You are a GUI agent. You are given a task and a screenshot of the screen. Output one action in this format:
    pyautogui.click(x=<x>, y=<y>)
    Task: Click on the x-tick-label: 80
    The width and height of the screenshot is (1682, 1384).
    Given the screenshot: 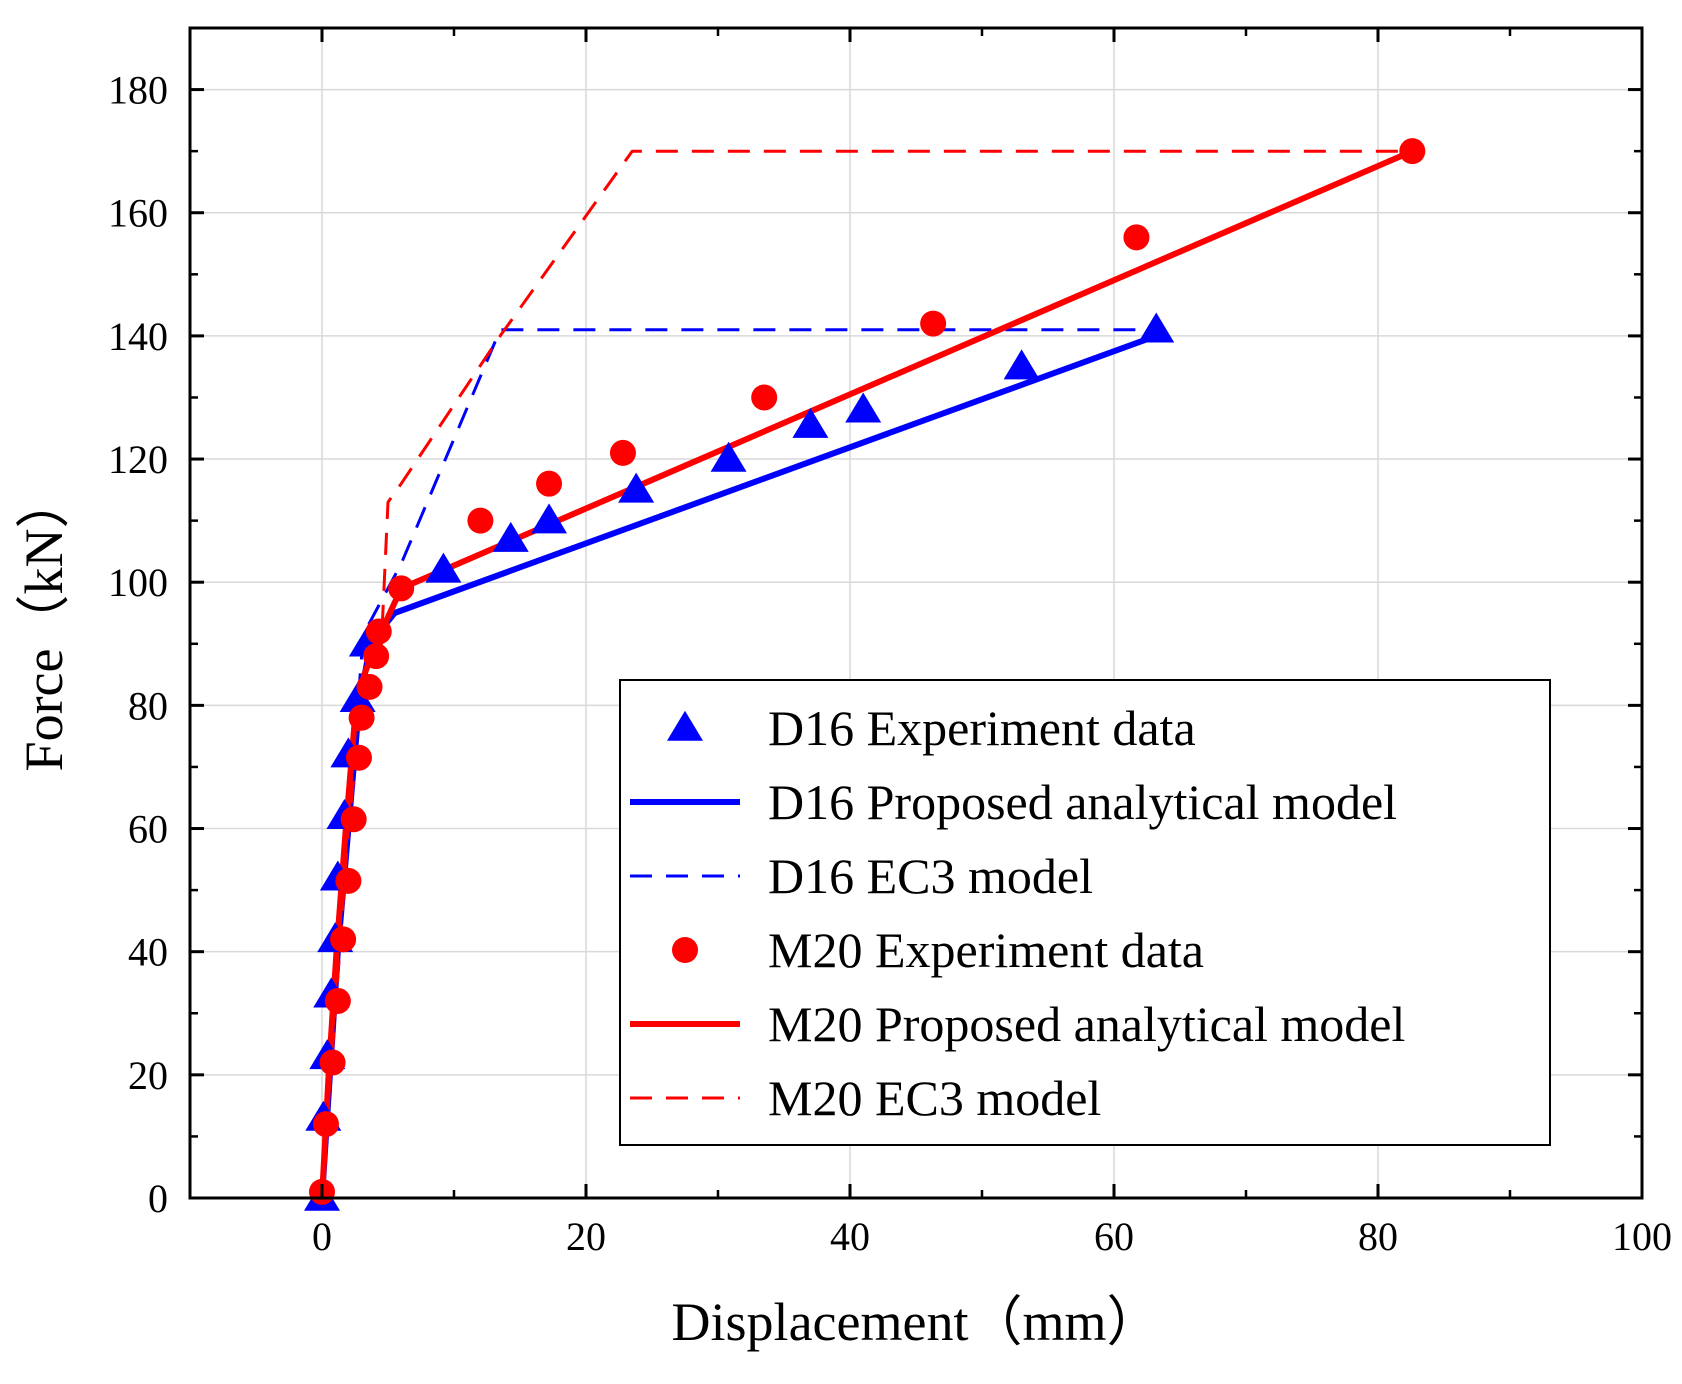 What is the action you would take?
    pyautogui.click(x=1378, y=1236)
    